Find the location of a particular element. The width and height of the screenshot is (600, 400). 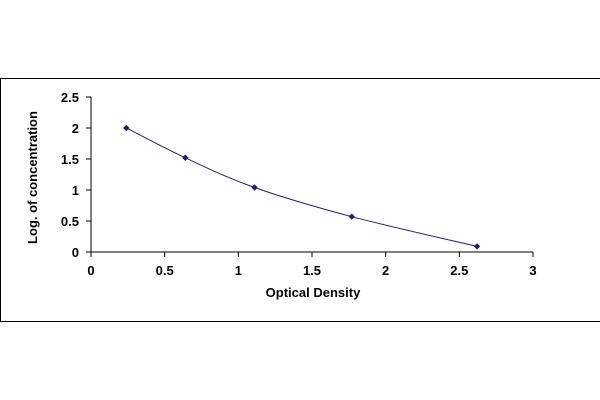

x-axis-title: Optical Density is located at coordinates (313, 292).